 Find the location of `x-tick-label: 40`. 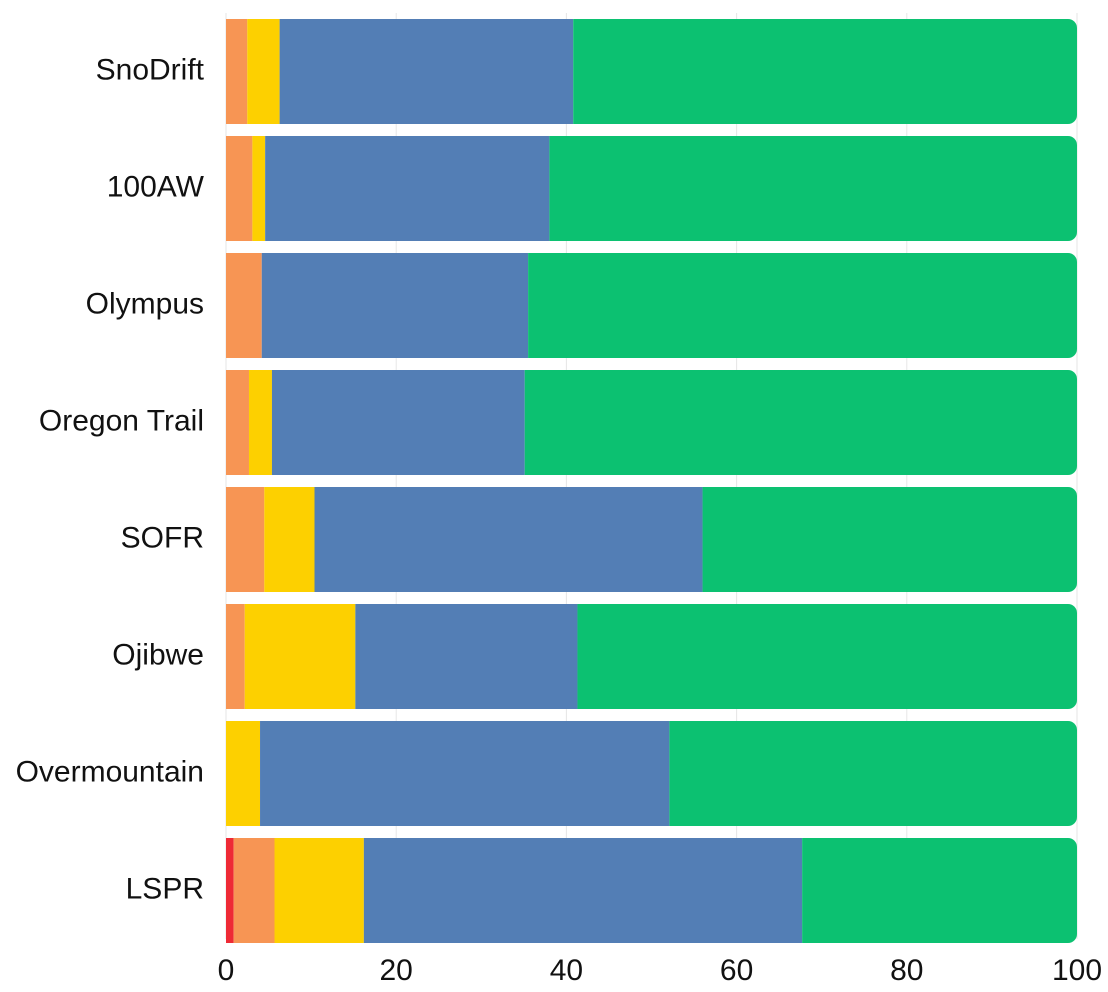

x-tick-label: 40 is located at coordinates (566, 970).